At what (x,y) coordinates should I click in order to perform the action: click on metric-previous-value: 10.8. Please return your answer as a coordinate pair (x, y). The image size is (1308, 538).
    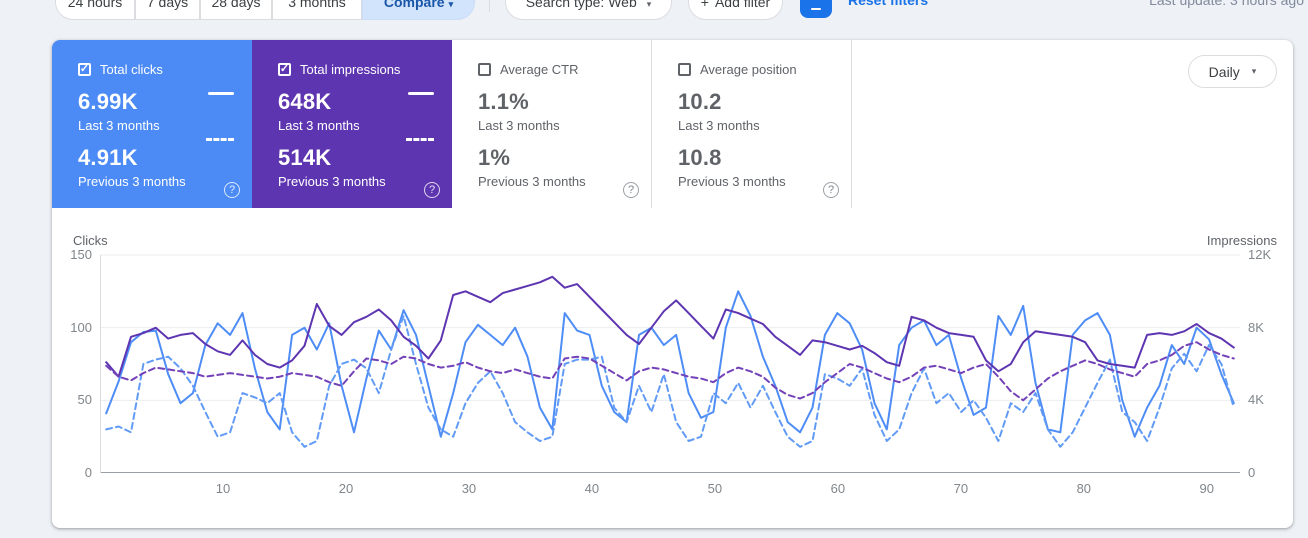
    Looking at the image, I should click on (700, 157).